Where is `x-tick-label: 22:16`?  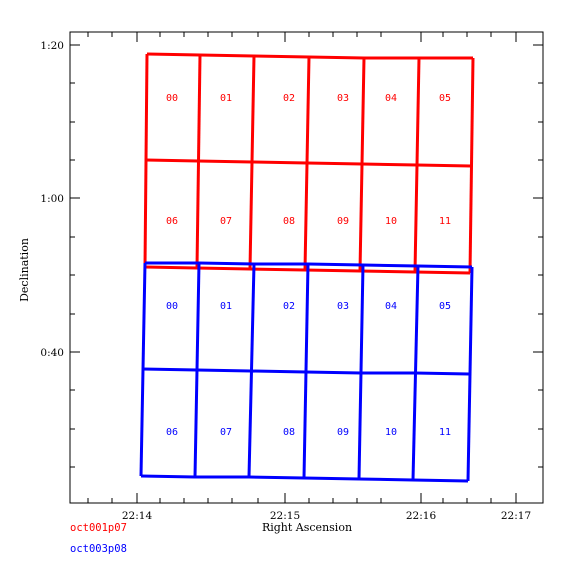
x-tick-label: 22:16 is located at coordinates (421, 516).